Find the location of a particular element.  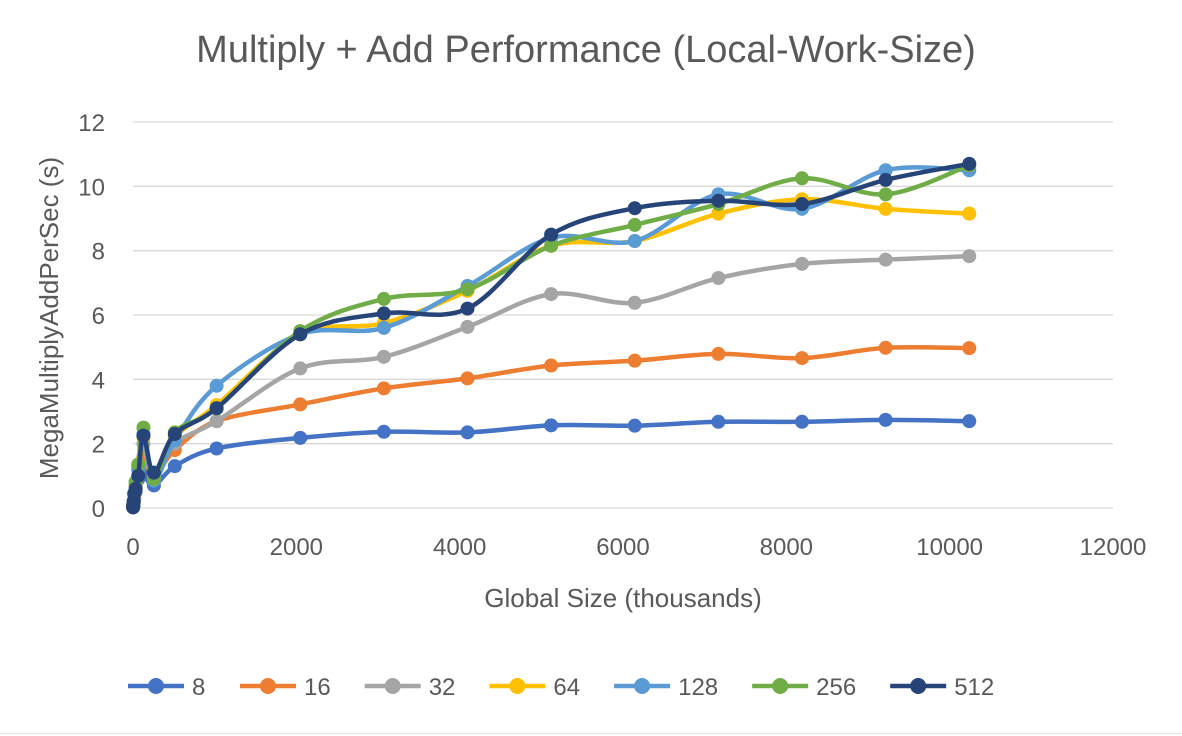

legend-item-64: 64 is located at coordinates (534, 687).